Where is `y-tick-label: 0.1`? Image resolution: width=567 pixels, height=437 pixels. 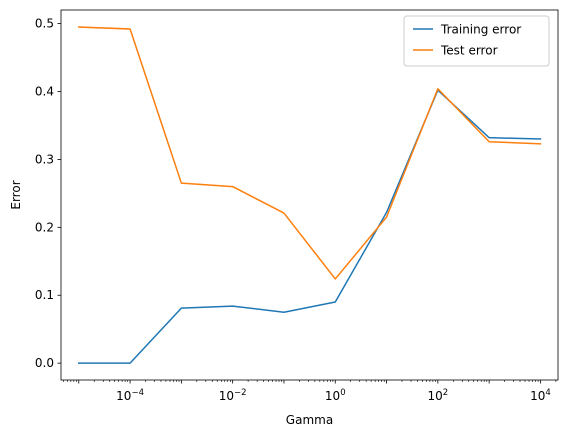 y-tick-label: 0.1 is located at coordinates (44, 295).